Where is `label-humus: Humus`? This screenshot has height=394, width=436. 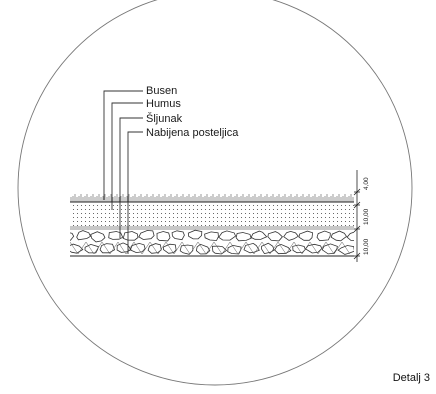
label-humus: Humus is located at coordinates (163, 104).